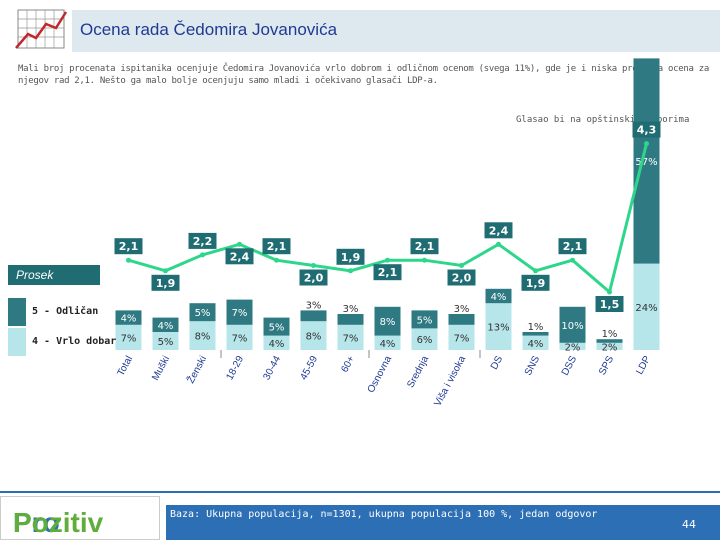  What do you see at coordinates (309, 368) in the screenshot?
I see `category-label: 45-59` at bounding box center [309, 368].